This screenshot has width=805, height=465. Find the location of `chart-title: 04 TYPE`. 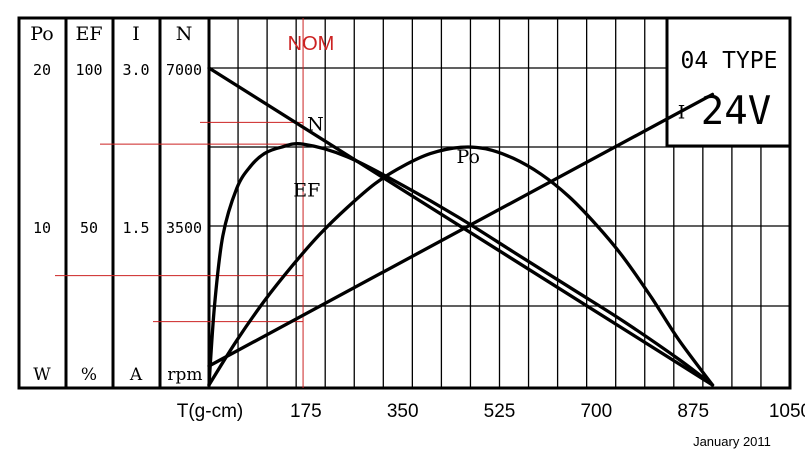

chart-title: 04 TYPE is located at coordinates (729, 61).